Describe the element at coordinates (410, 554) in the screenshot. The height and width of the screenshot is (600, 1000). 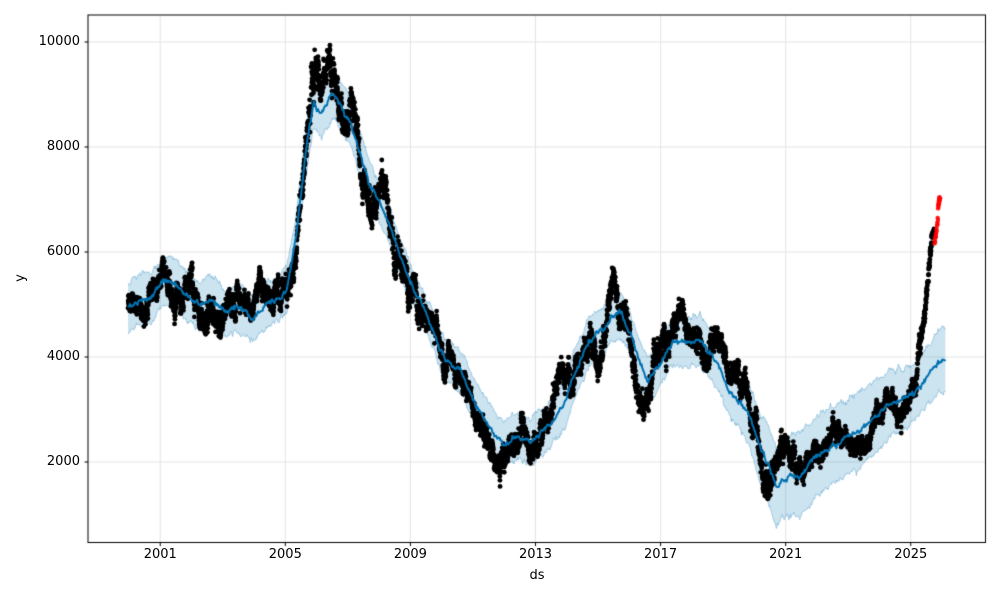
I see `x-tick-label-2009: 2009` at that location.